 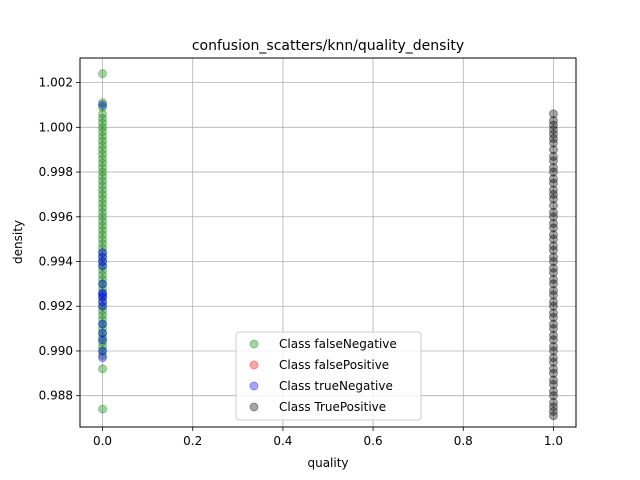 I want to click on series-class-falsenegative, so click(x=103, y=241).